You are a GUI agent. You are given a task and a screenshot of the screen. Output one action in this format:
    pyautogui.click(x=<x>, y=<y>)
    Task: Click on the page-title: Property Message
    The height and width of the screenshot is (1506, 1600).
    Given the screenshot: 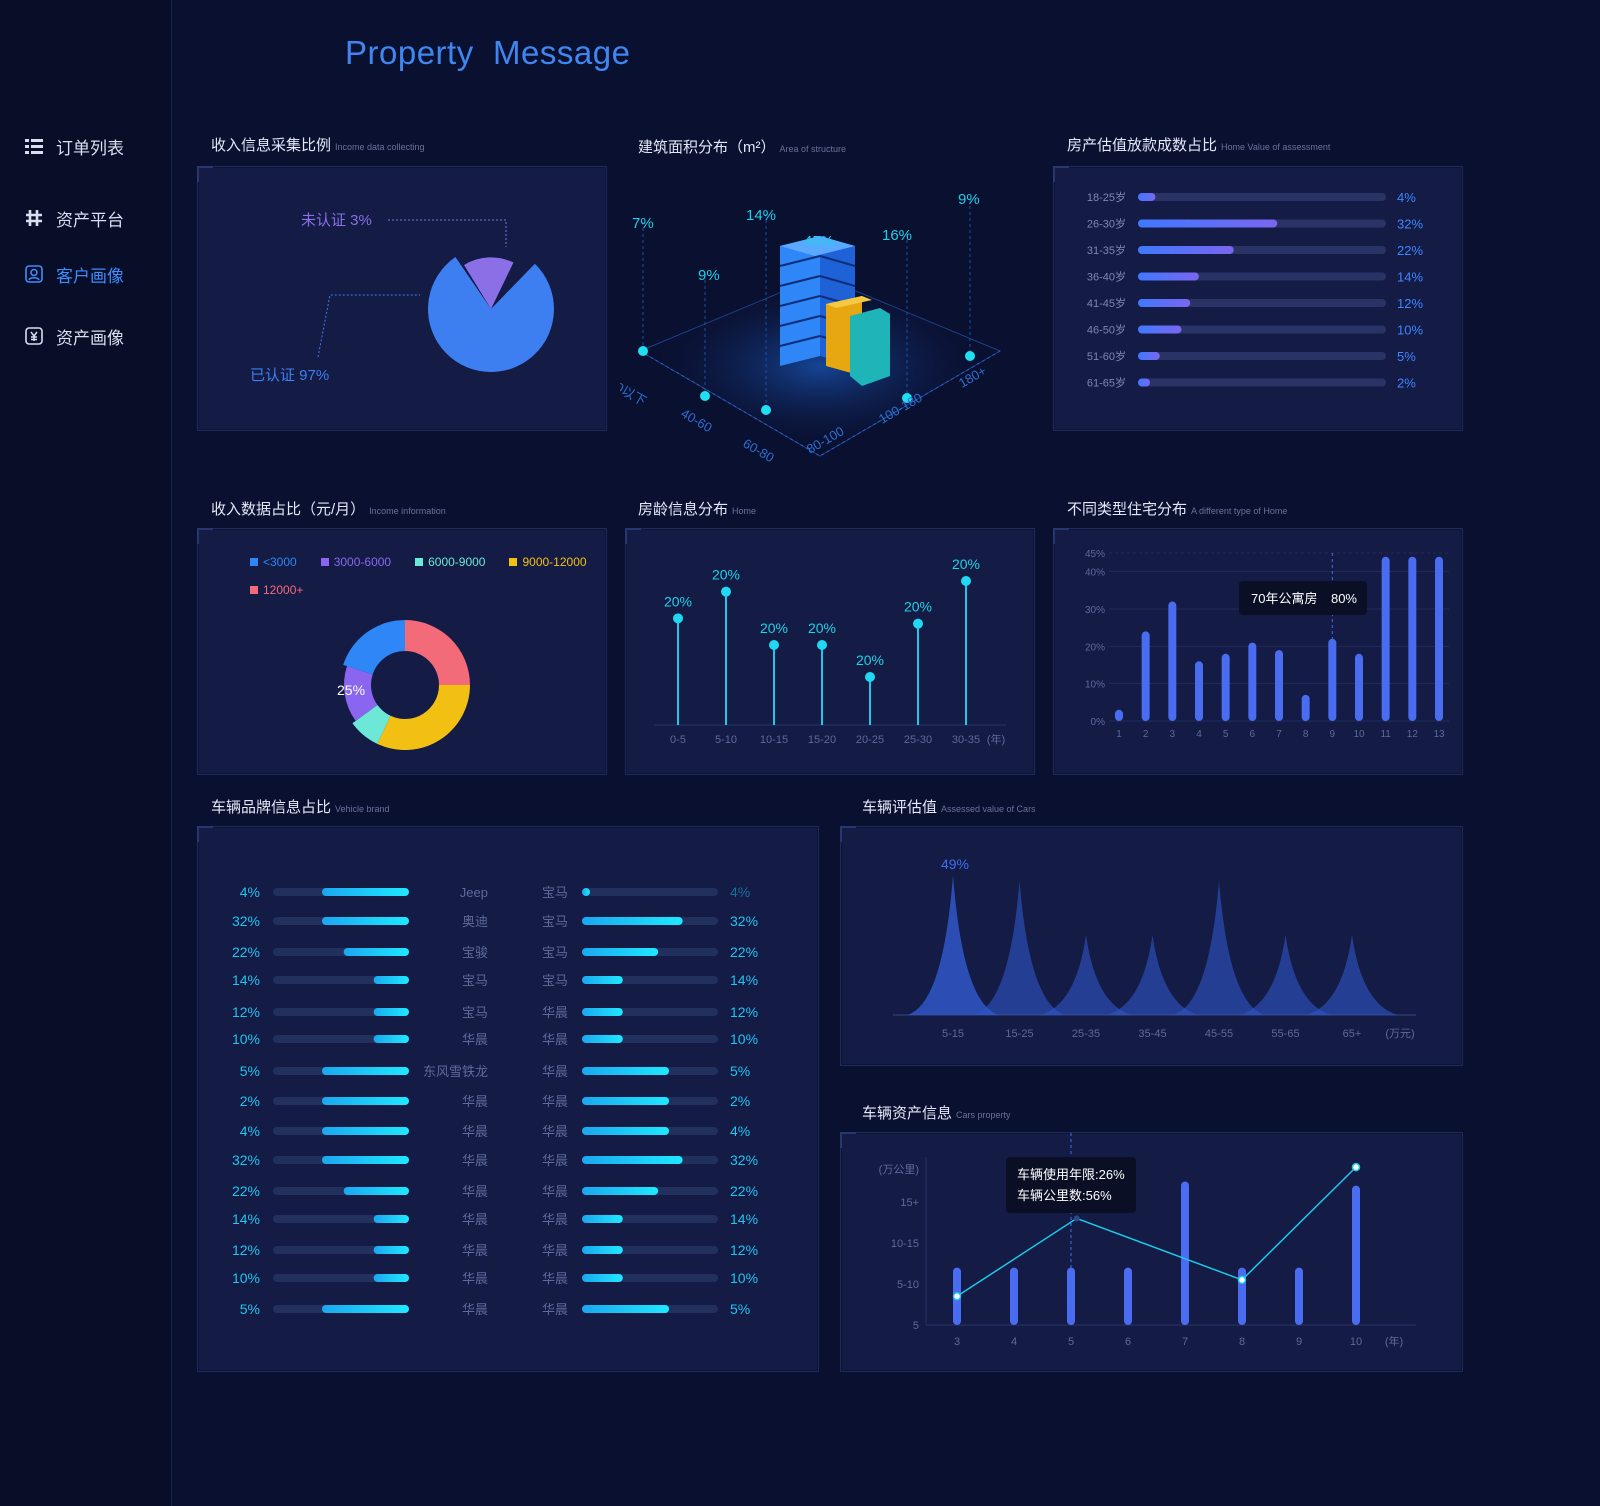 What is the action you would take?
    pyautogui.click(x=488, y=52)
    